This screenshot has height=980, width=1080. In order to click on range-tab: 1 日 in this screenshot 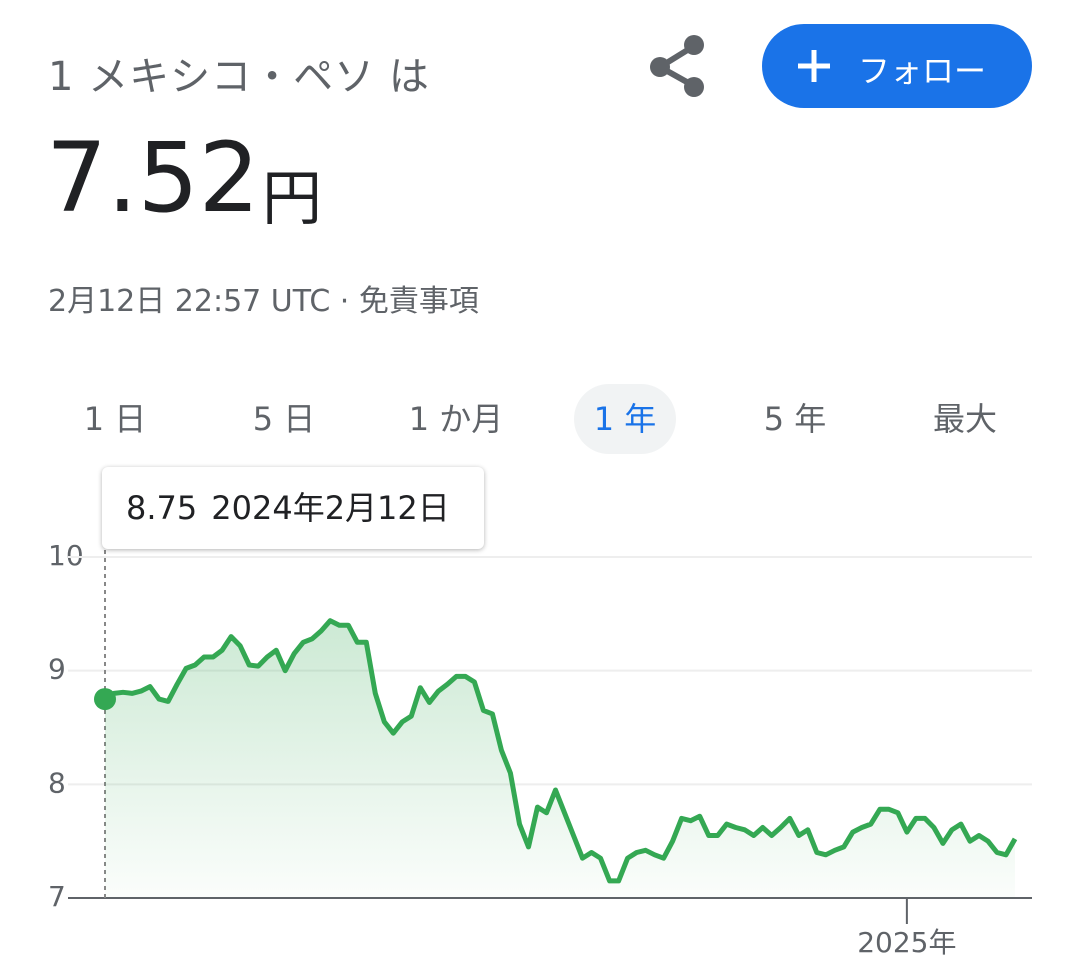, I will do `click(115, 419)`.